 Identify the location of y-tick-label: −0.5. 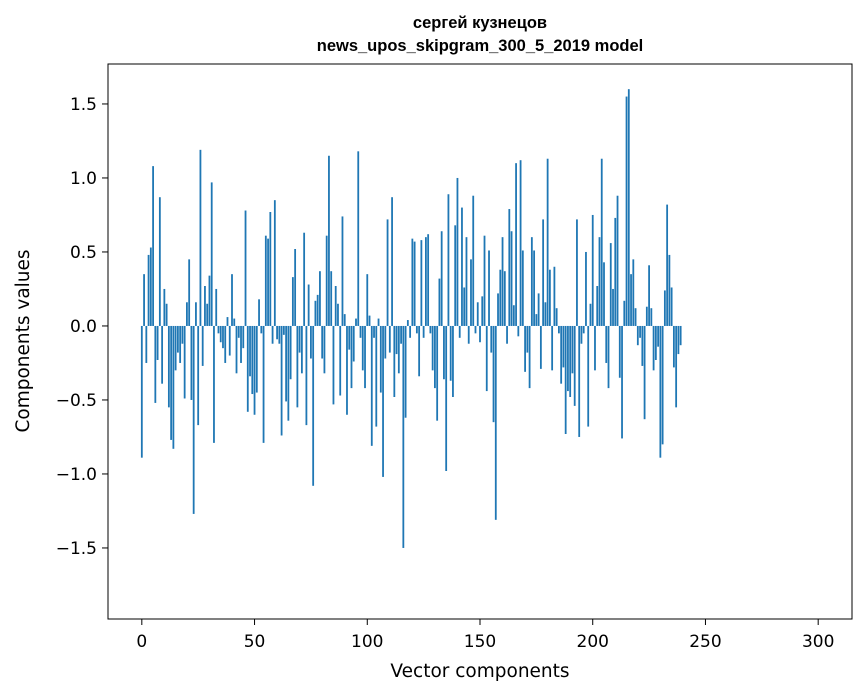
(76, 401).